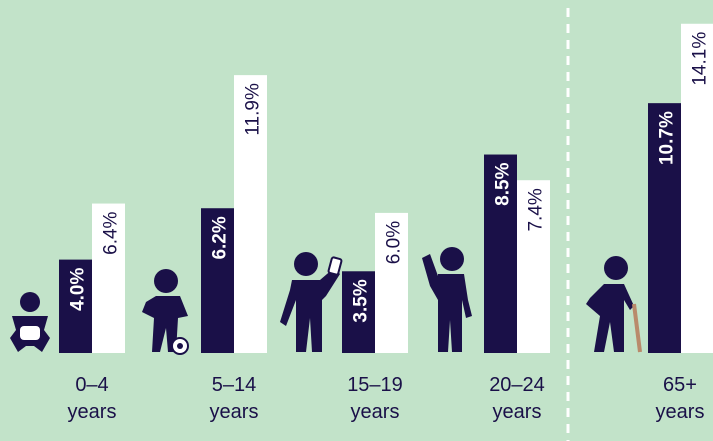 Image resolution: width=713 pixels, height=441 pixels. What do you see at coordinates (517, 385) in the screenshot?
I see `category-label-3: 20–24` at bounding box center [517, 385].